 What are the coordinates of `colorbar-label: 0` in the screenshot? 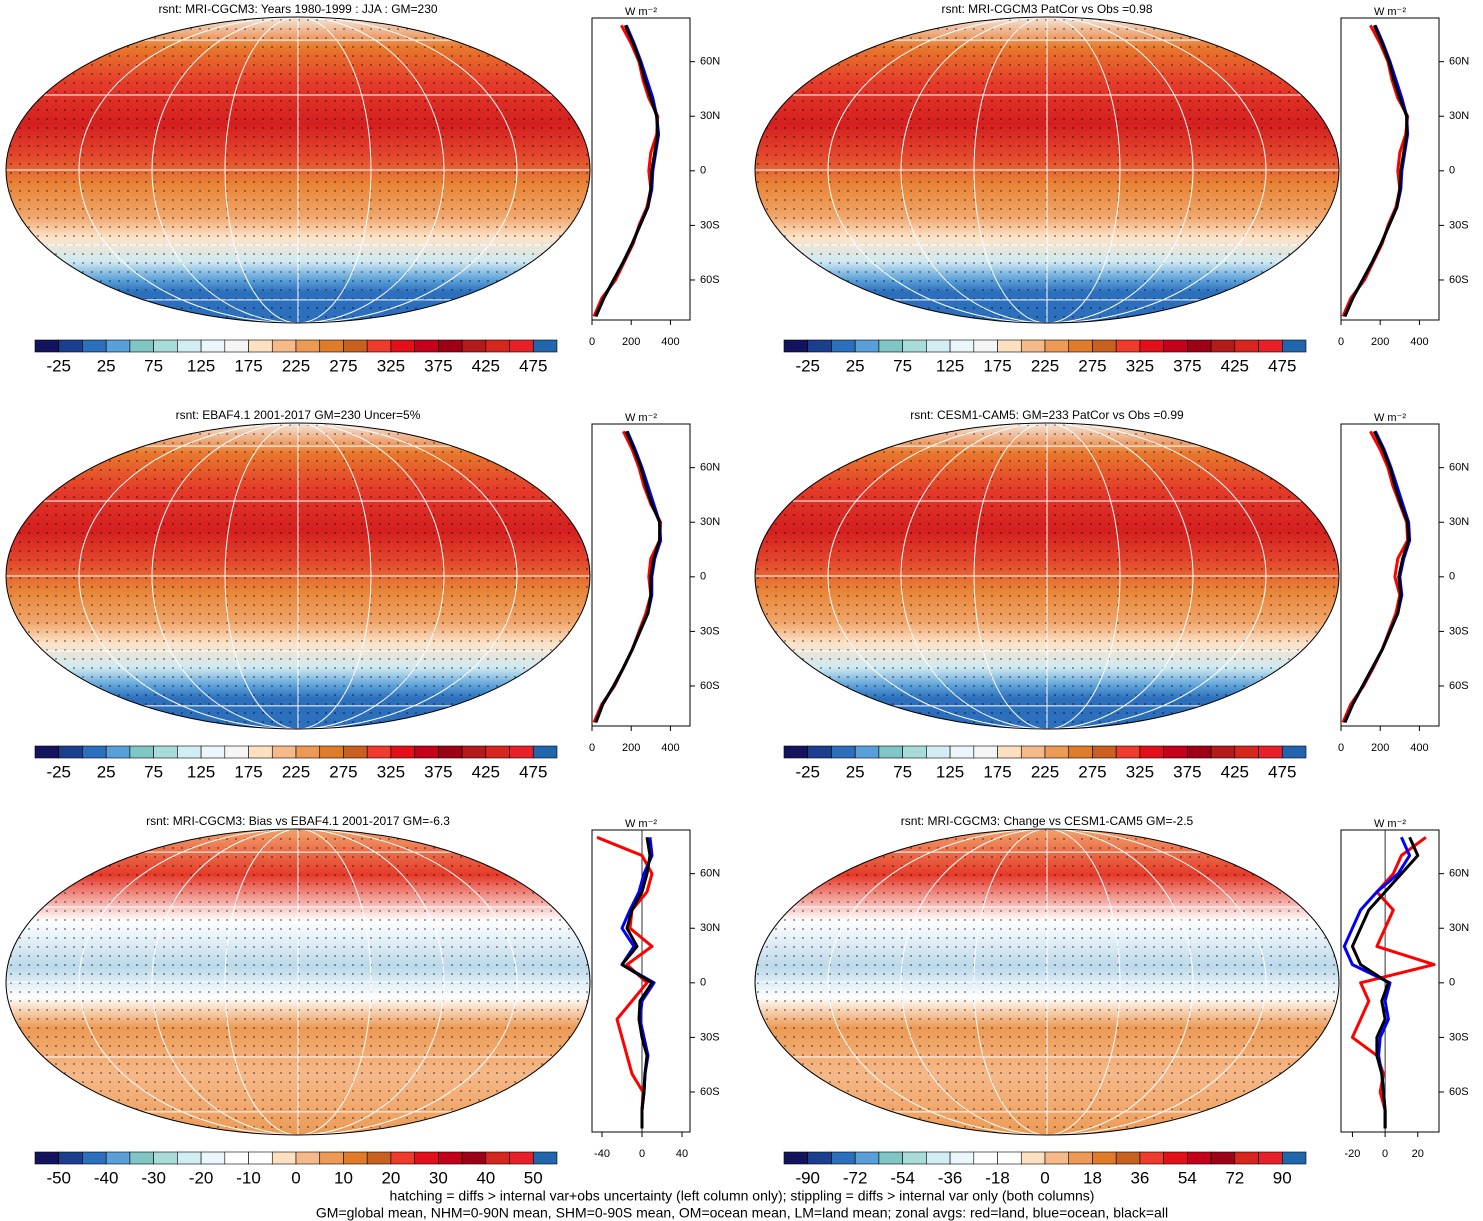 It's located at (295, 1177).